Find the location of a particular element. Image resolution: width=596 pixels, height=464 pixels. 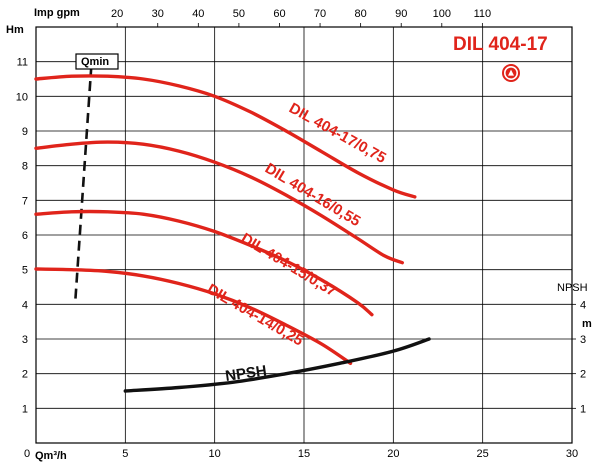

x-tick-label: 25 is located at coordinates (483, 454).